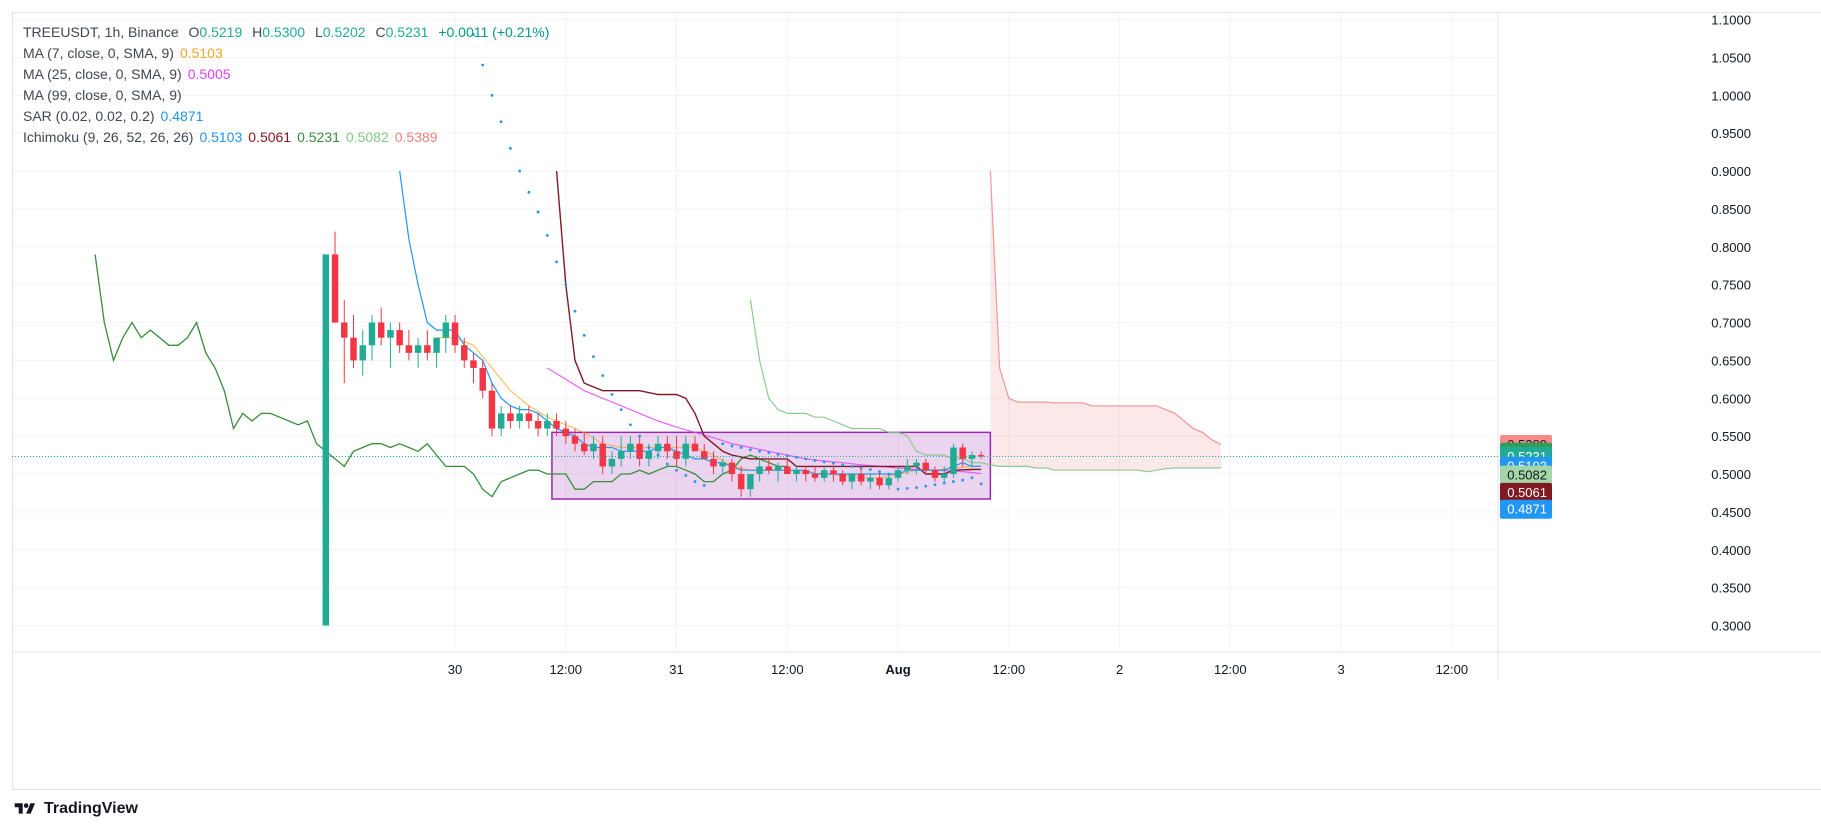  I want to click on price-tick-label: 1.1000, so click(1731, 20).